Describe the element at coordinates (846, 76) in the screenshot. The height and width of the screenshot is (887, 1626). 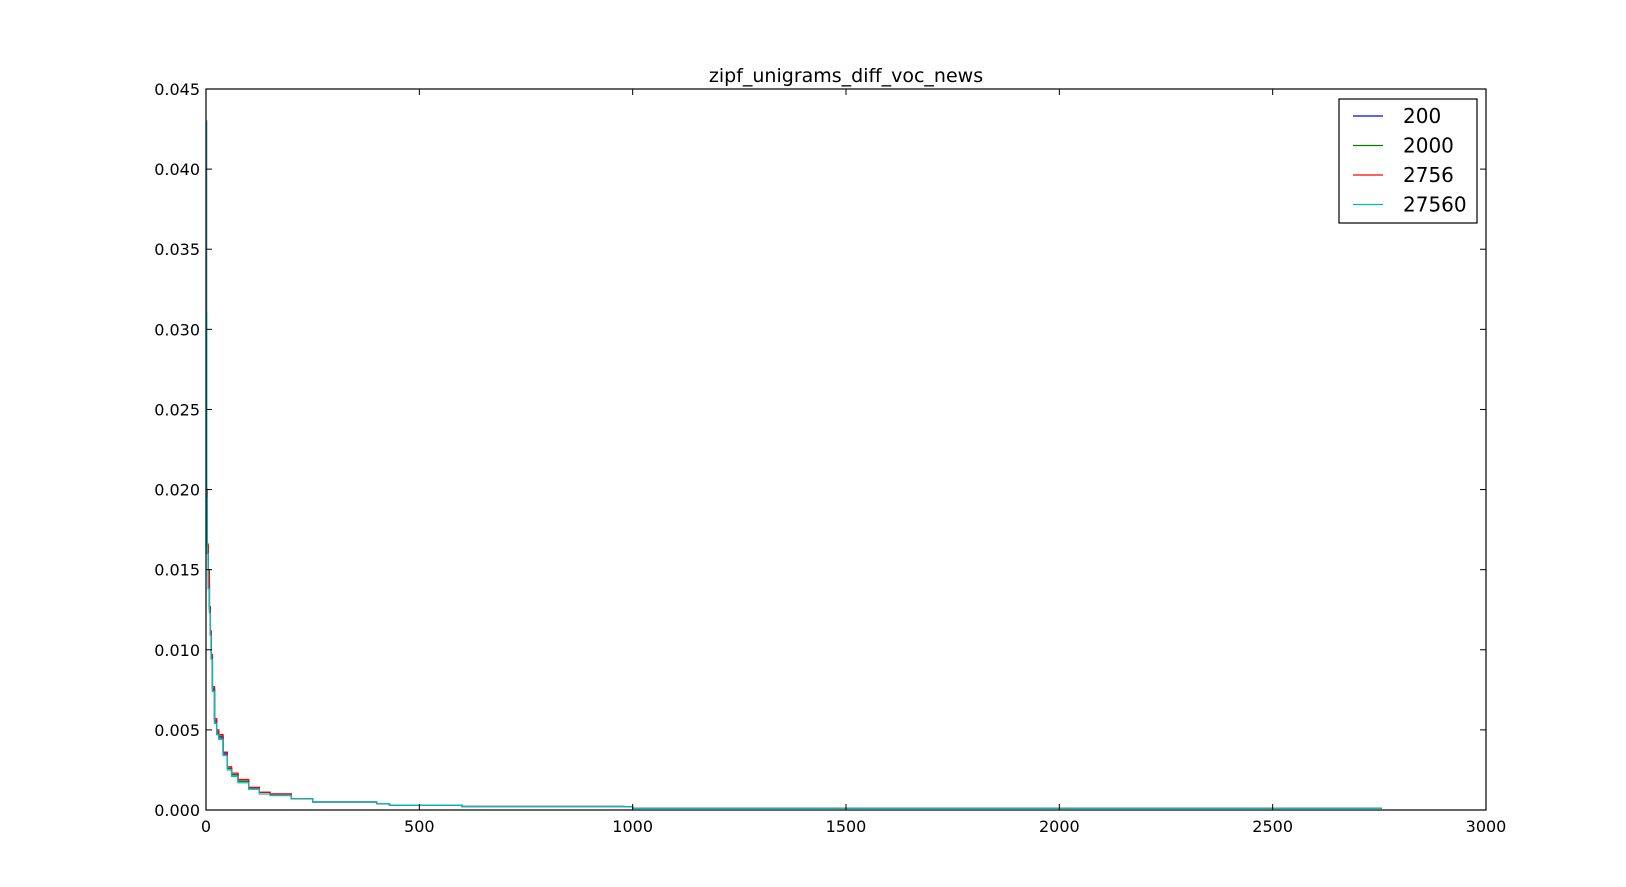
I see `chart-title: zipf_unigrams_diff_voc_news` at that location.